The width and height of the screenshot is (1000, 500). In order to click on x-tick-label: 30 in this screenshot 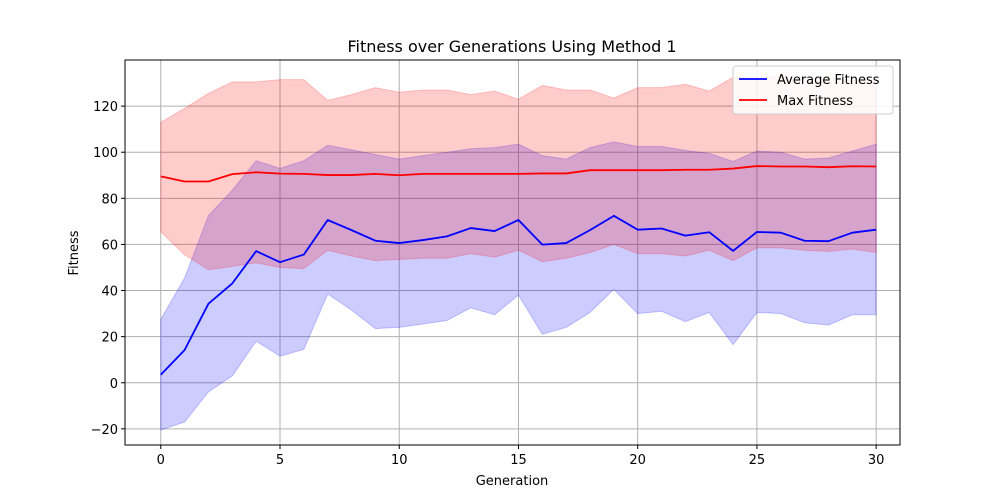, I will do `click(876, 460)`.